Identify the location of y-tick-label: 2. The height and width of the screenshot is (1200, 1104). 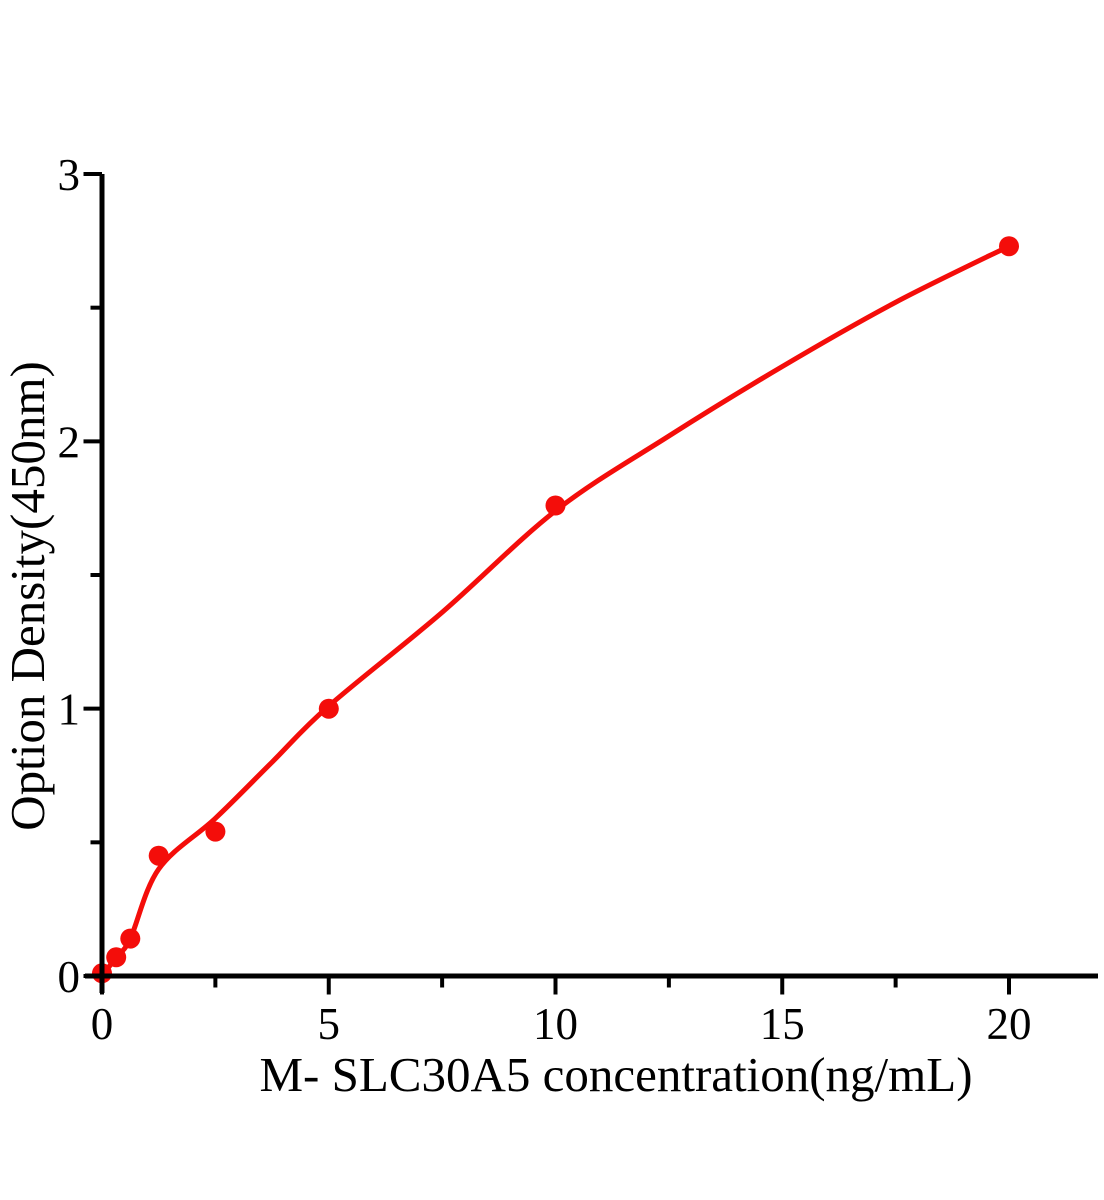
(69, 442).